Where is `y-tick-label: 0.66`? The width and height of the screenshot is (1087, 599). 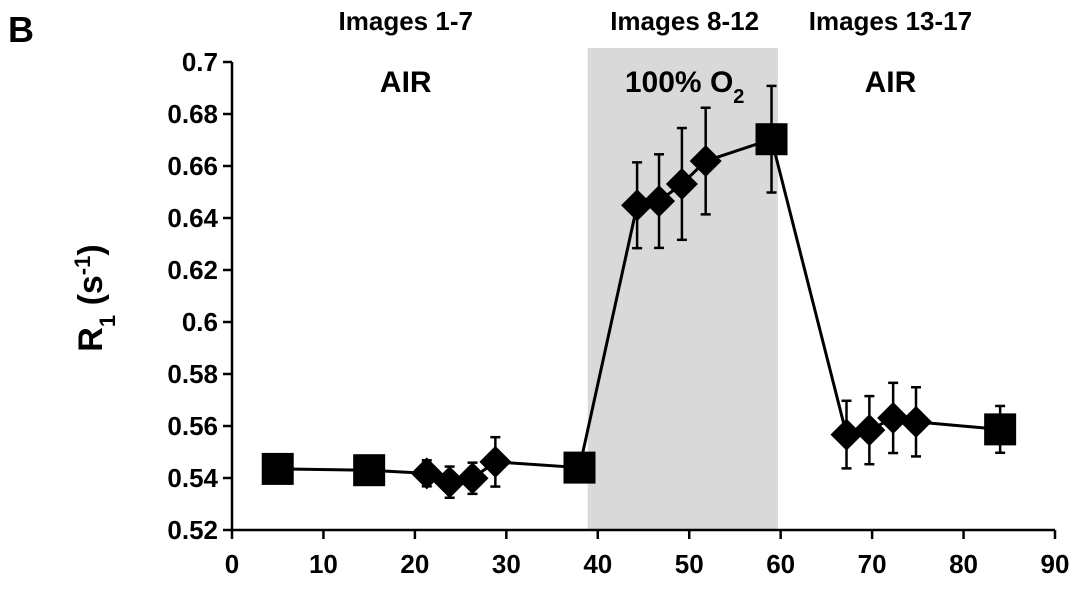 y-tick-label: 0.66 is located at coordinates (192, 166).